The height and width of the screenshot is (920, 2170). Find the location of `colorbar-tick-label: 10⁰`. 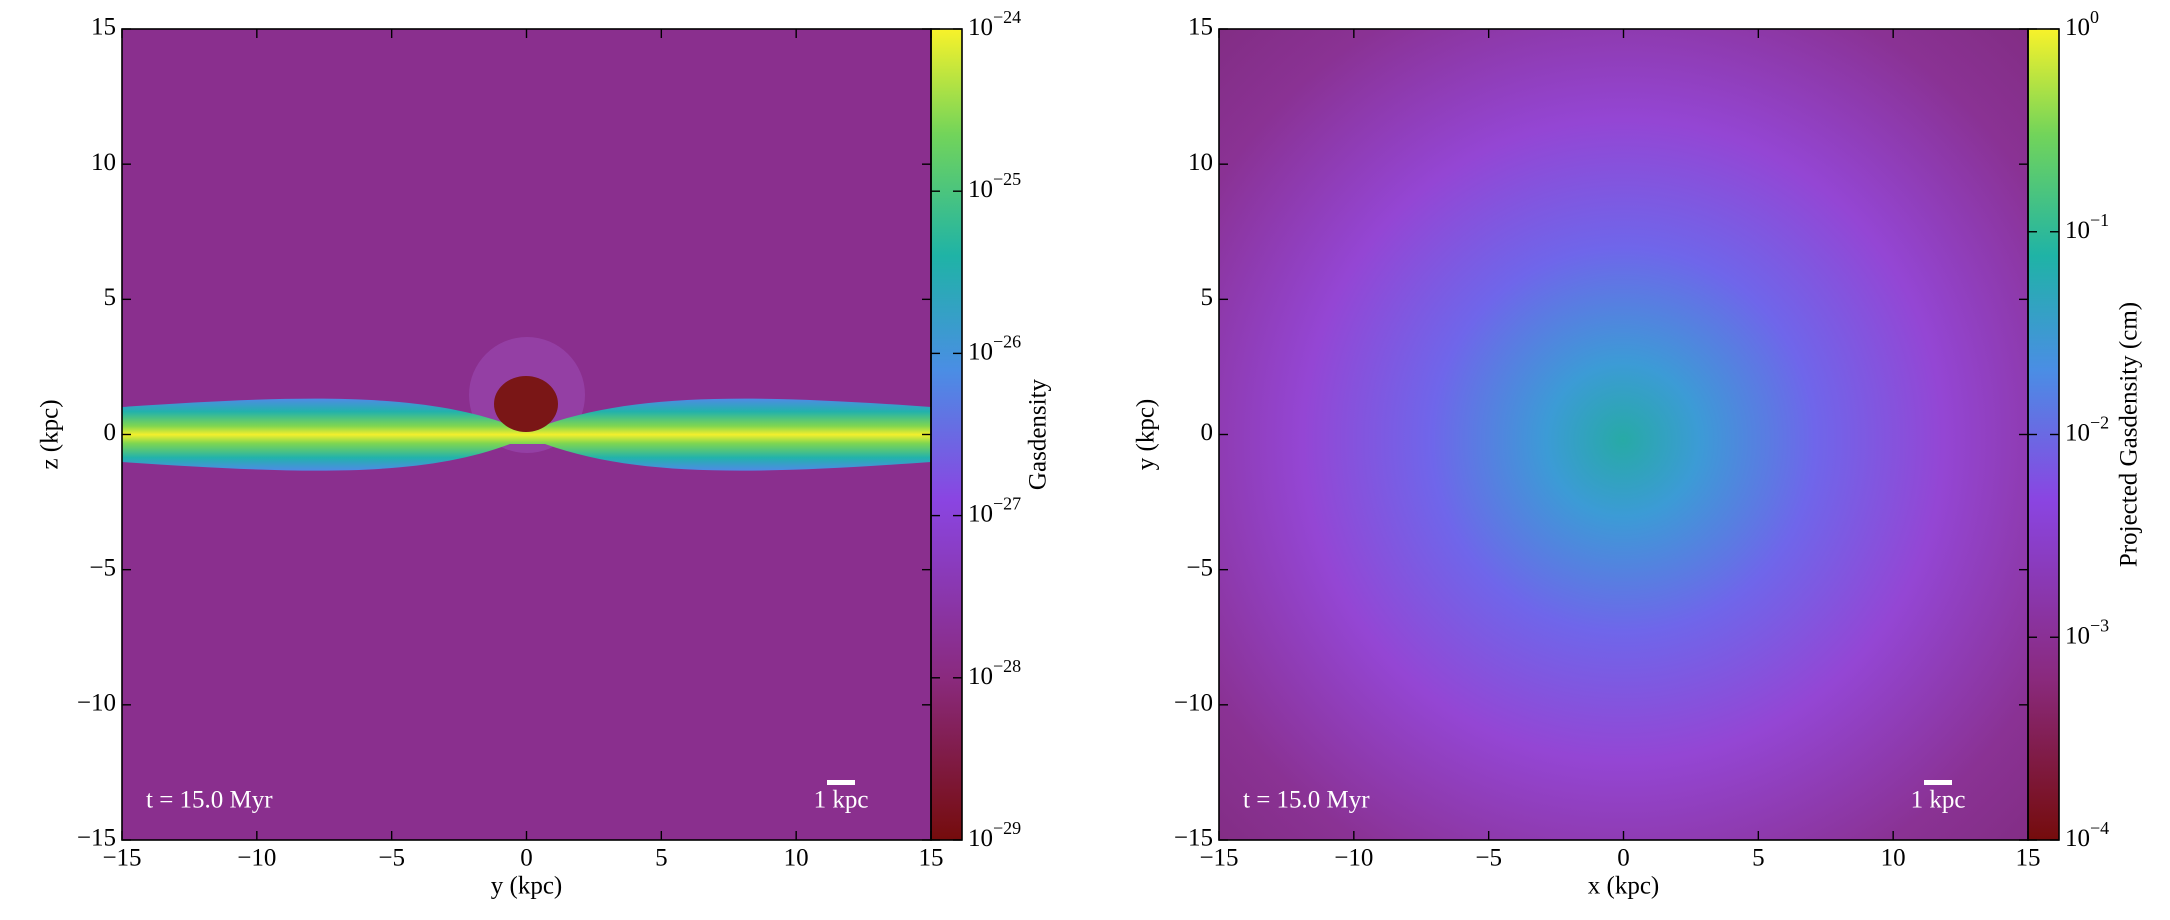

colorbar-tick-label: 10⁰ is located at coordinates (2082, 24).